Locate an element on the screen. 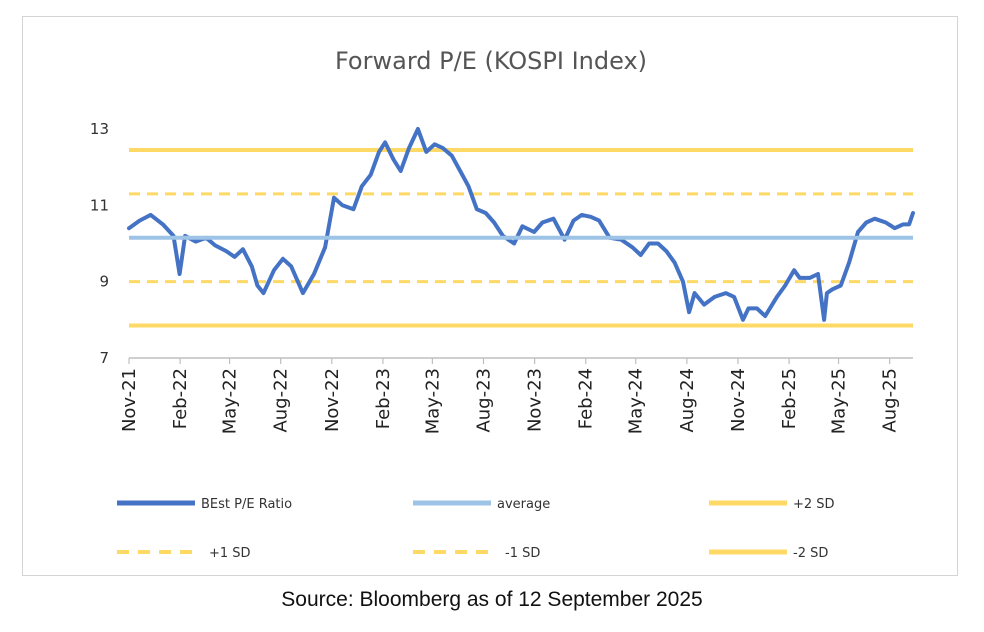 This screenshot has width=984, height=632. legend-item-average: average is located at coordinates (481, 504).